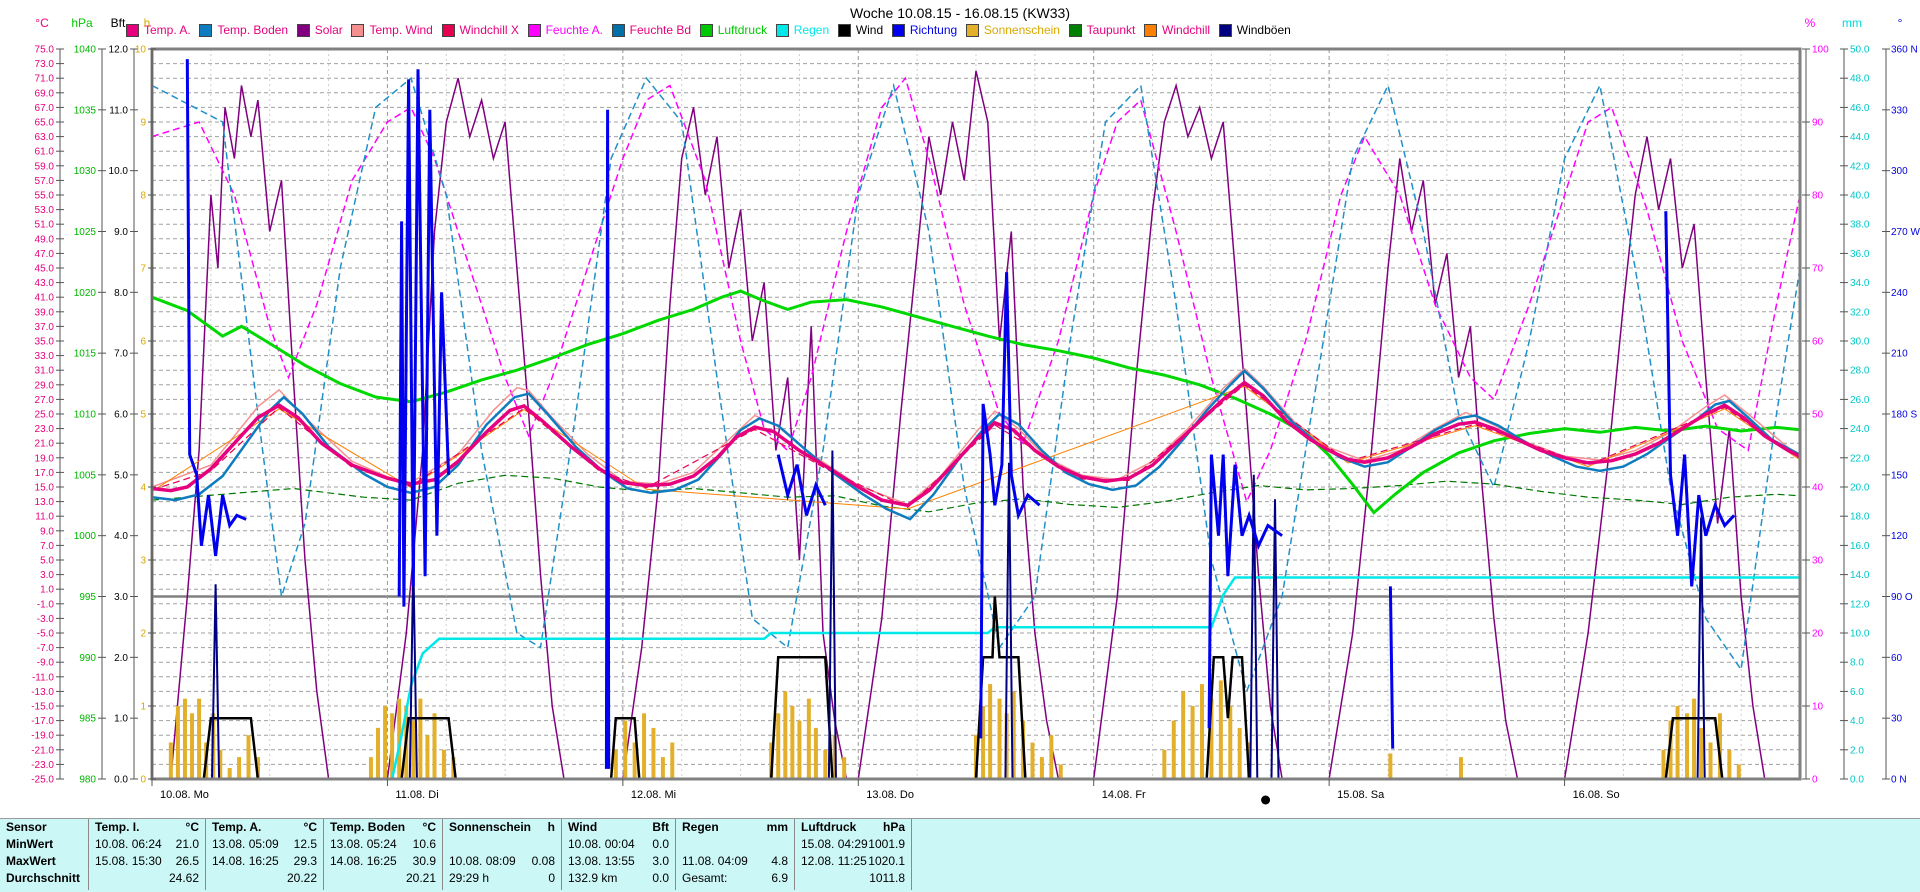  Describe the element at coordinates (45, 283) in the screenshot. I see `axis-tick-label: 43.0` at that location.